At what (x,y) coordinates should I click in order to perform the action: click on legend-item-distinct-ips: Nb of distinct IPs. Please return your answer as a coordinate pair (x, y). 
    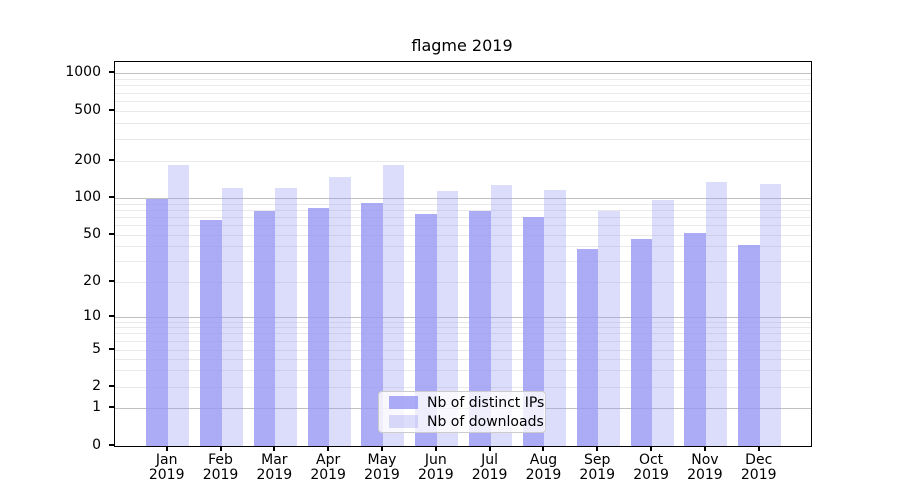
    Looking at the image, I should click on (467, 403).